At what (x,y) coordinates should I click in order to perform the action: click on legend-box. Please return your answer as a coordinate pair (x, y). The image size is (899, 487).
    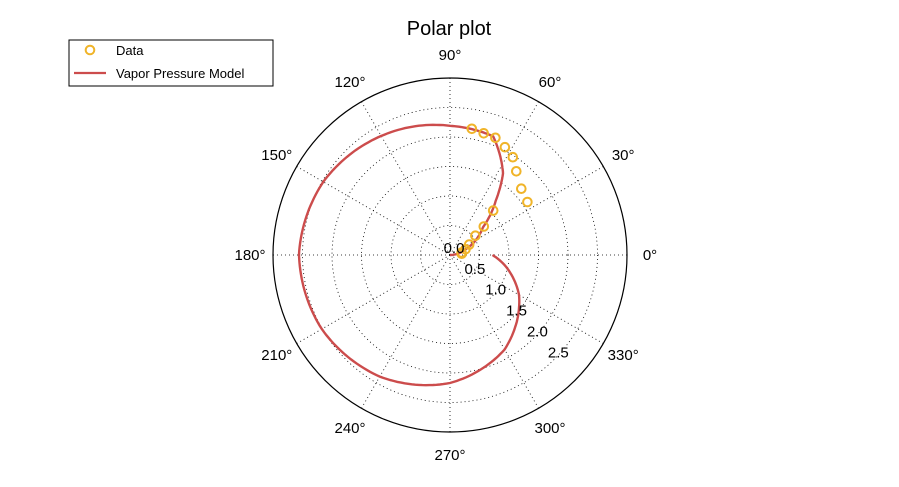
    Looking at the image, I should click on (171, 63).